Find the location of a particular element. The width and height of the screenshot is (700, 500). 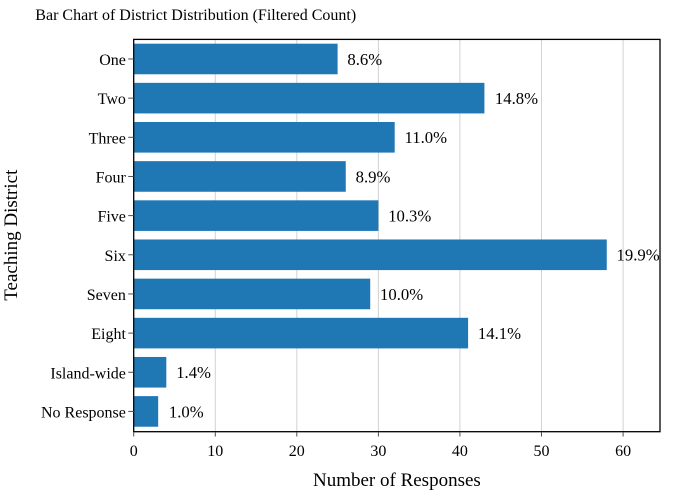

svg-text: 40 is located at coordinates (460, 451).